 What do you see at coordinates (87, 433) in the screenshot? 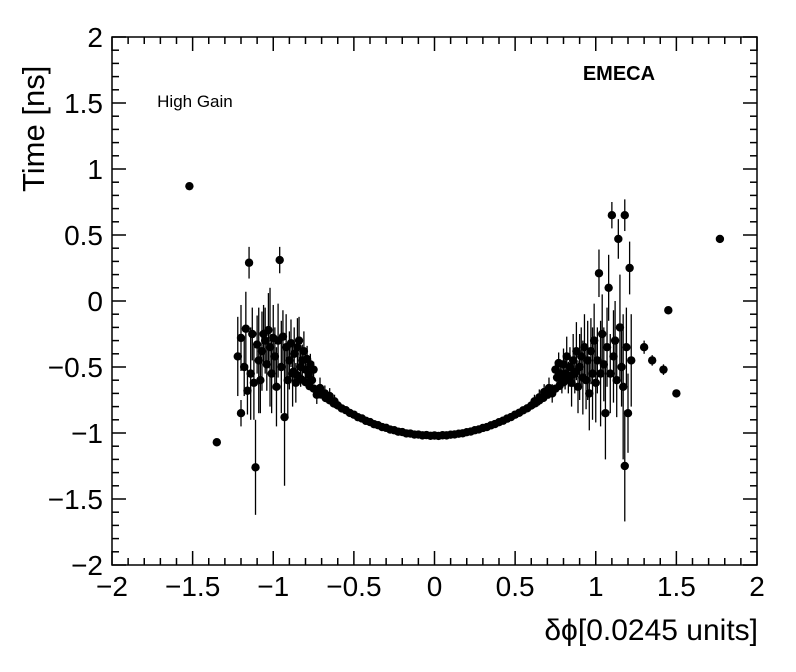
I see `y-tick-label: −1` at bounding box center [87, 433].